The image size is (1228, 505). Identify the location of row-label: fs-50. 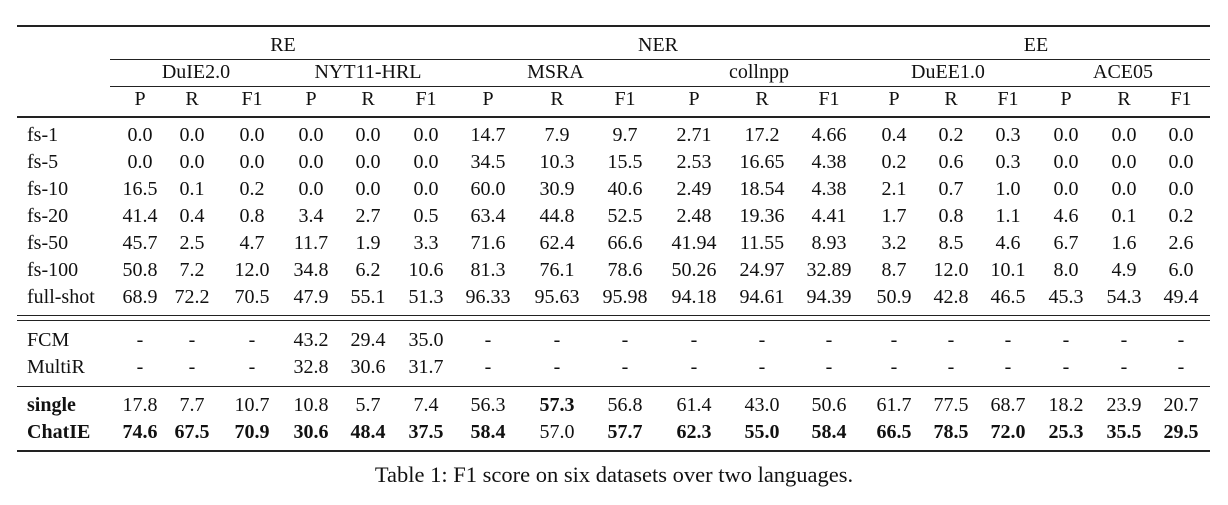
(48, 243).